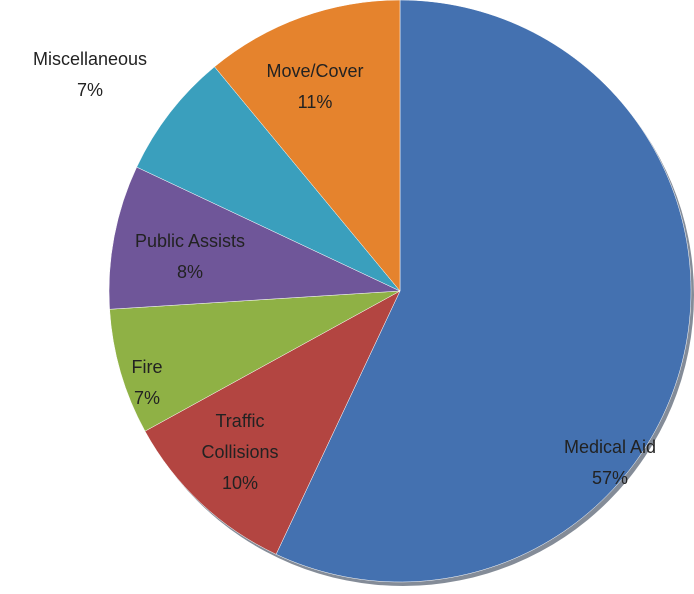 This screenshot has height=594, width=694. Describe the element at coordinates (610, 463) in the screenshot. I see `slice-label: Medical Aid 57%` at that location.